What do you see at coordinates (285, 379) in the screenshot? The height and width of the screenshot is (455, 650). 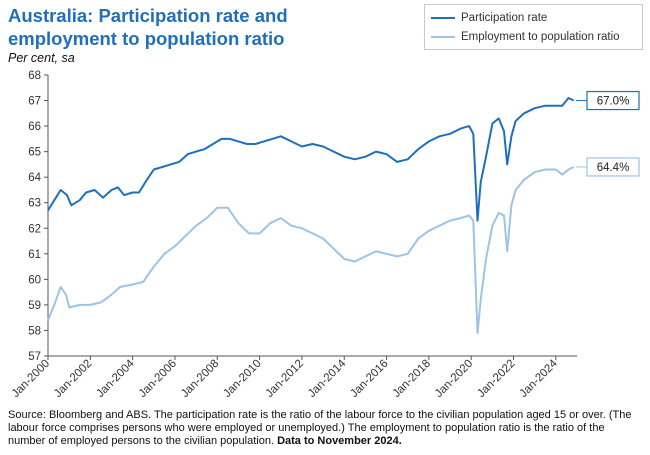 I see `x-tick-label: Jan-2012` at bounding box center [285, 379].